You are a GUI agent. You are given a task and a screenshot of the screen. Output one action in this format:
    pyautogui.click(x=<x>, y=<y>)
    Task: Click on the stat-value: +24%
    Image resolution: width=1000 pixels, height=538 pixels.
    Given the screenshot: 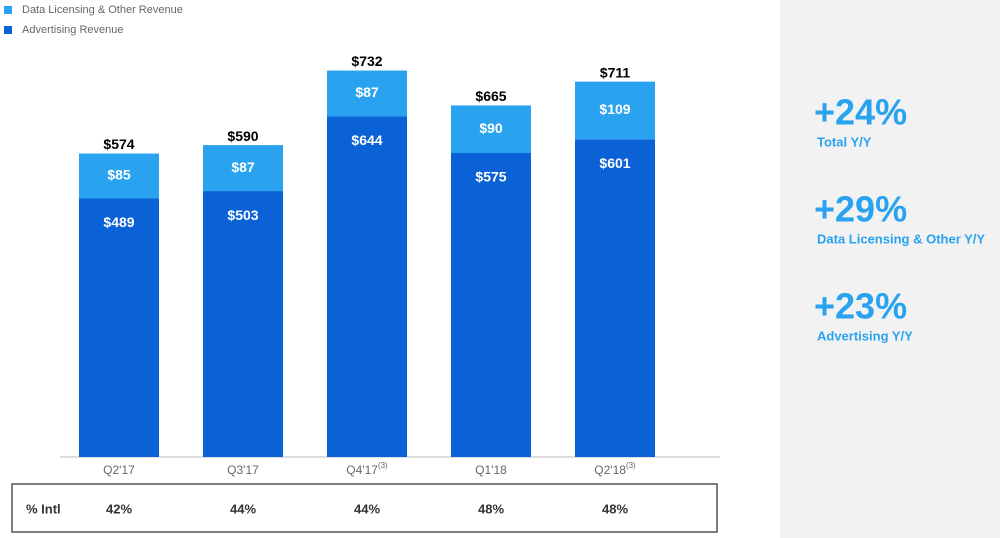 What is the action you would take?
    pyautogui.click(x=860, y=112)
    